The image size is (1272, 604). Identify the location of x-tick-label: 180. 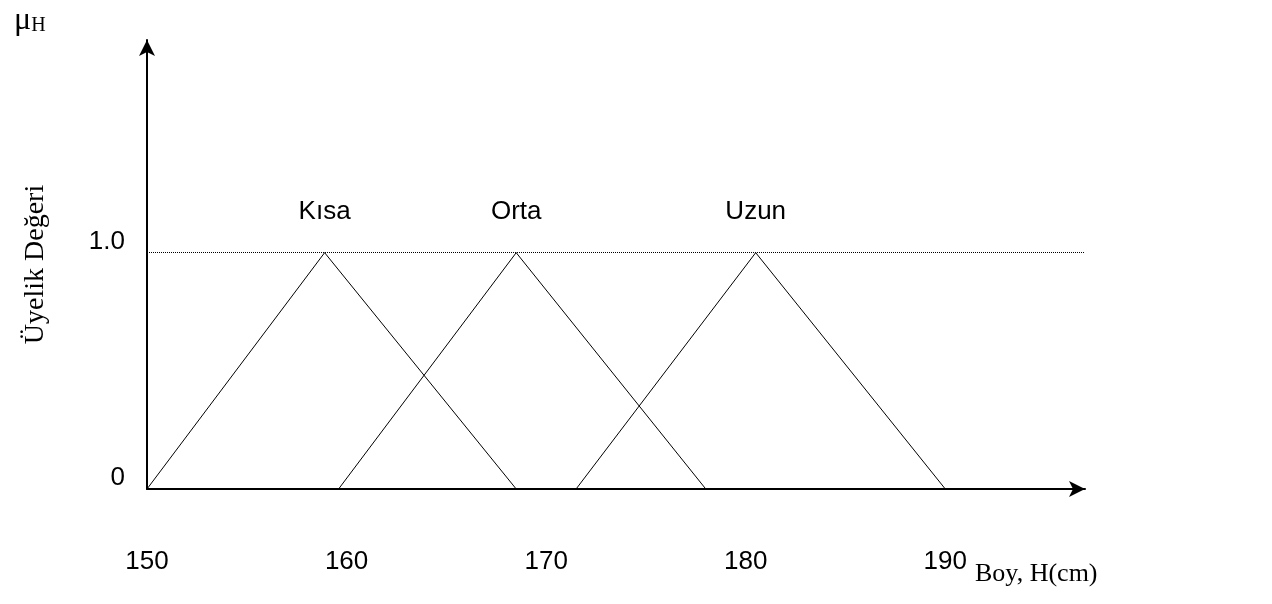
(746, 560).